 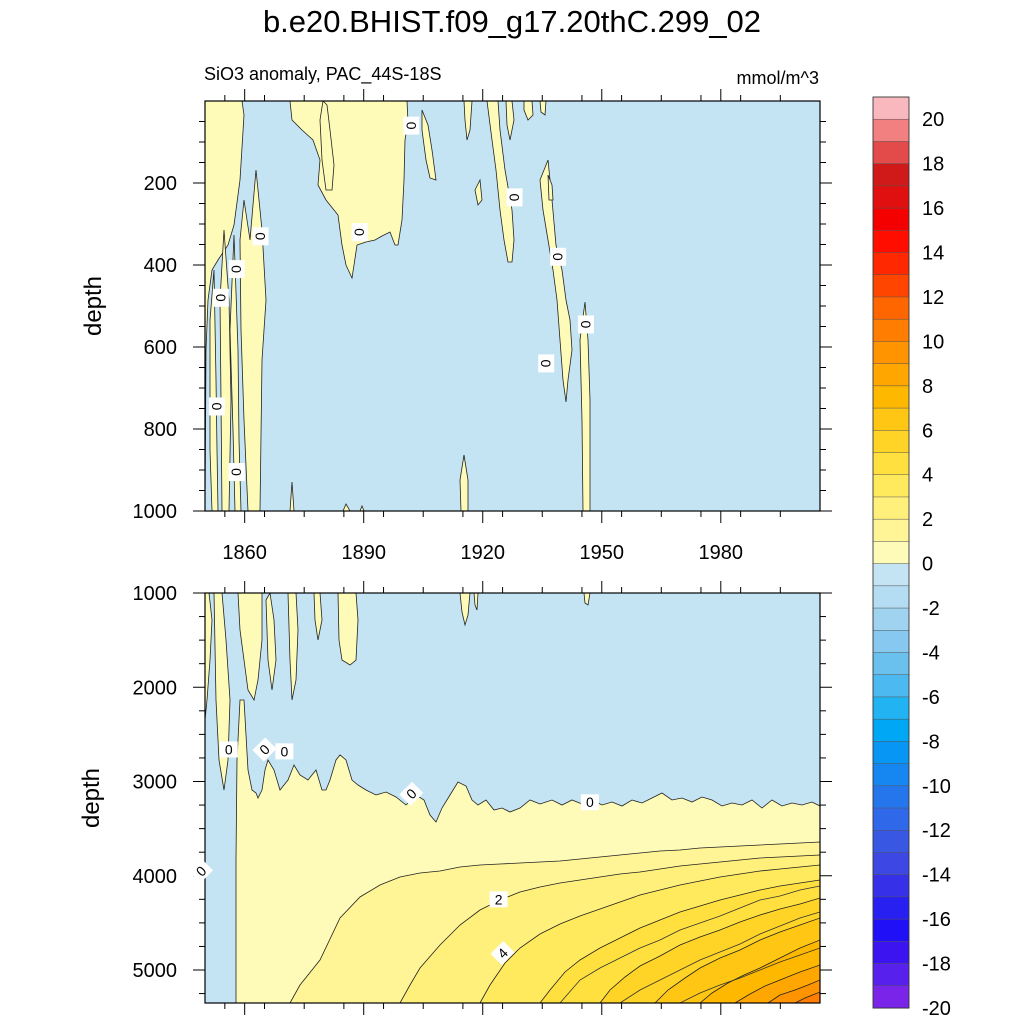 I want to click on colorbar-label: -16, so click(x=936, y=920).